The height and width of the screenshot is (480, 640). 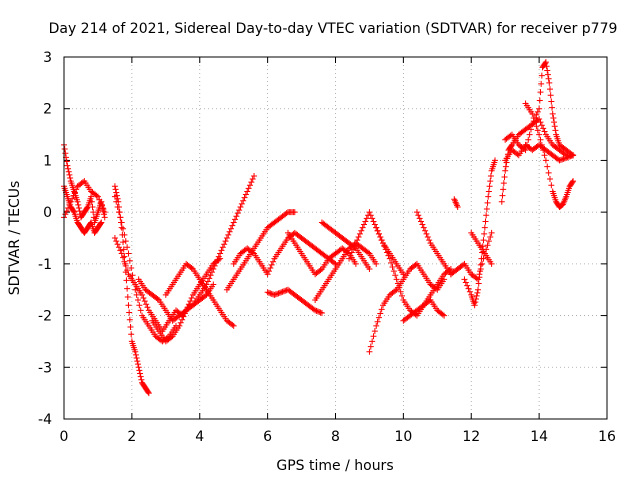 What do you see at coordinates (376, 243) in the screenshot?
I see `series-sat-q` at bounding box center [376, 243].